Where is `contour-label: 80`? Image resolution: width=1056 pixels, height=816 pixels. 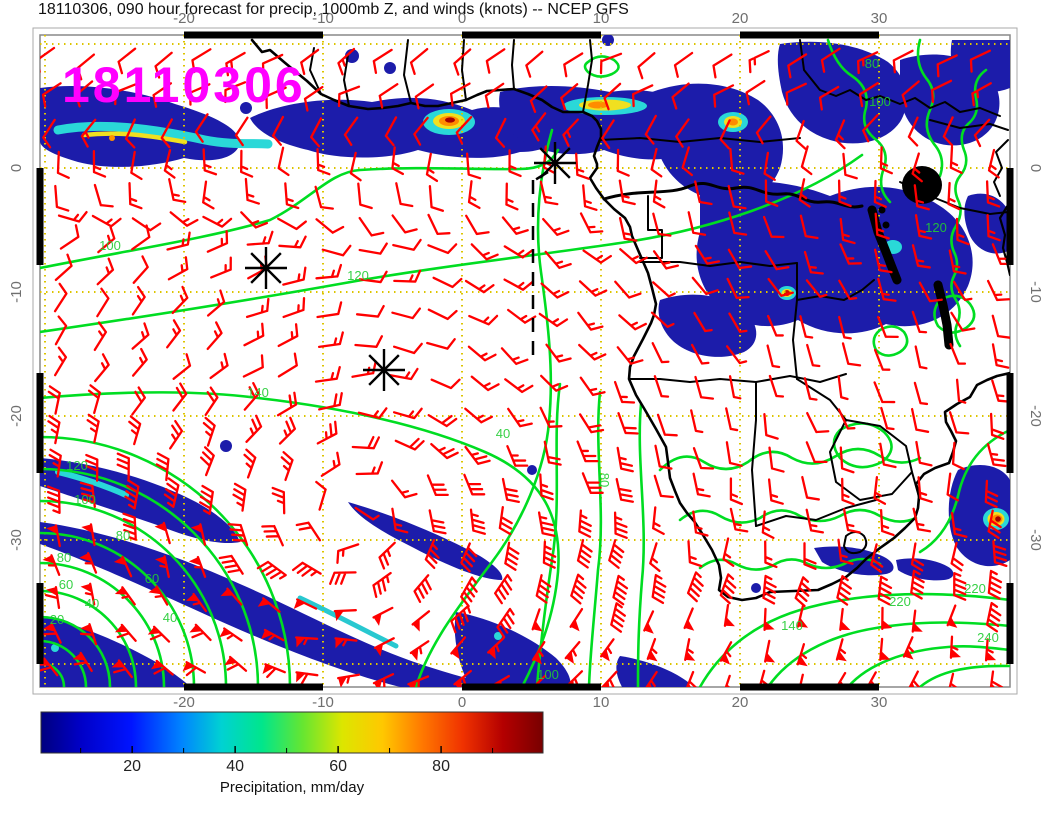 contour-label: 80 is located at coordinates (123, 535).